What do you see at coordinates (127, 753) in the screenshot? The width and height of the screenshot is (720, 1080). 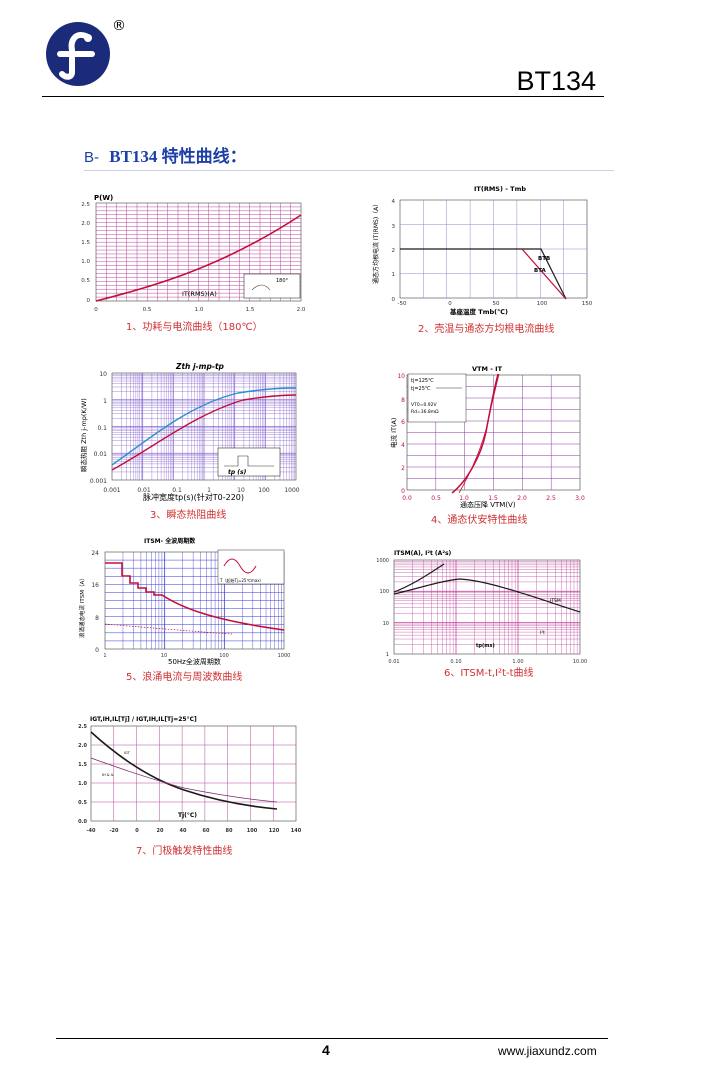 I see `c7-label-igt: IGT` at bounding box center [127, 753].